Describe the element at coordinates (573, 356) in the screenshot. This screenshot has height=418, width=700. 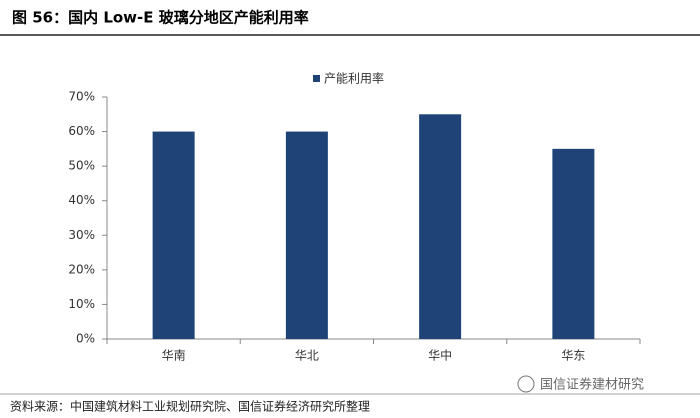
I see `x-tick-label: 华东` at that location.